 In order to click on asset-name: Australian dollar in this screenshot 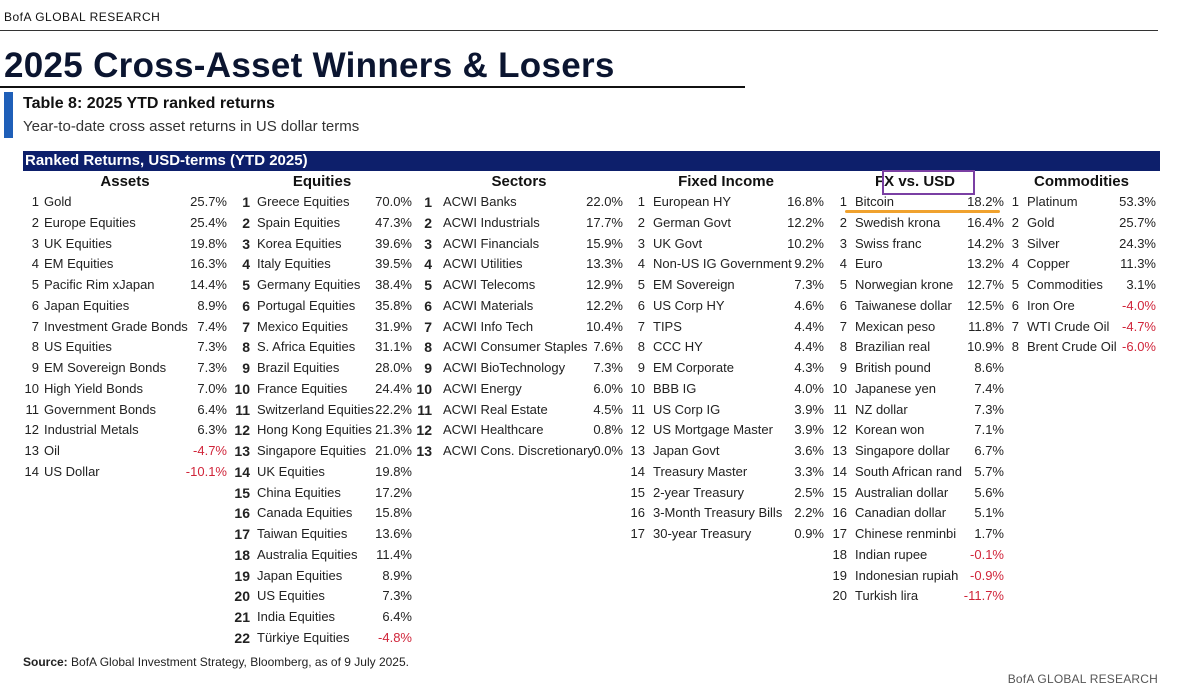, I will do `click(902, 492)`.